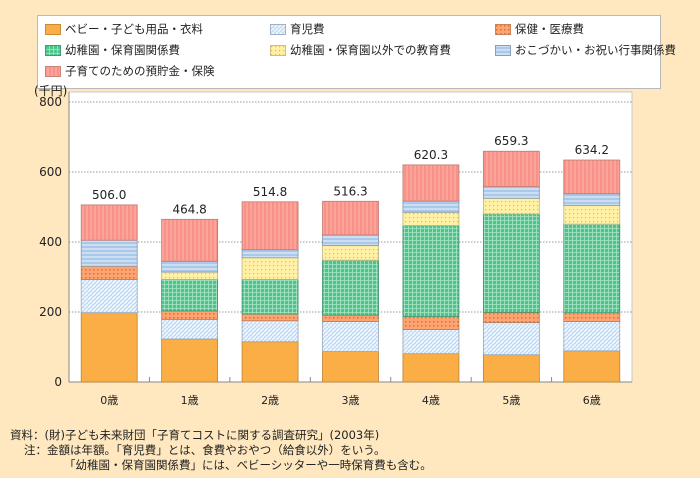 Image resolution: width=700 pixels, height=478 pixels. I want to click on total-label: 620.3, so click(431, 155).